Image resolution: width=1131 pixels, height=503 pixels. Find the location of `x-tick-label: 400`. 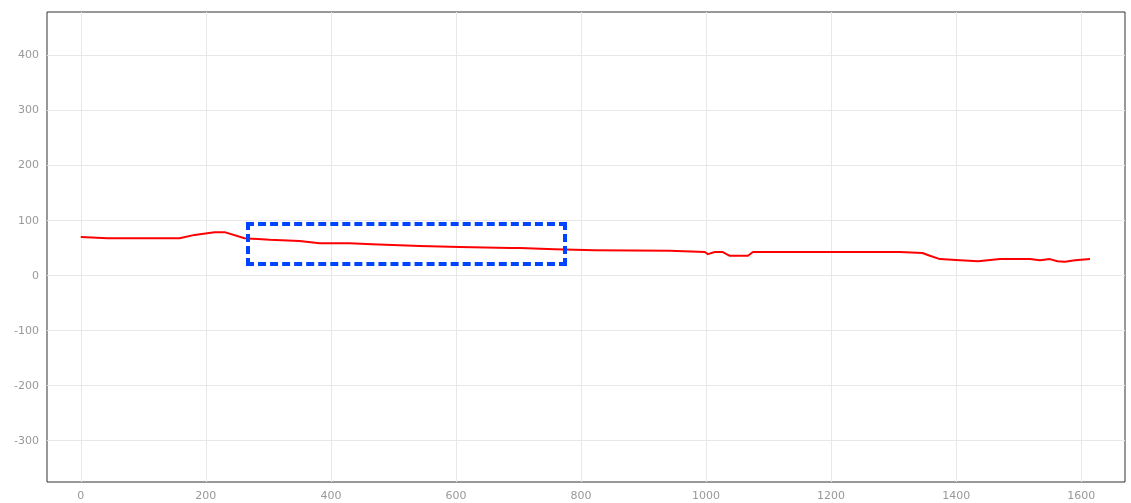

x-tick-label: 400 is located at coordinates (331, 495).